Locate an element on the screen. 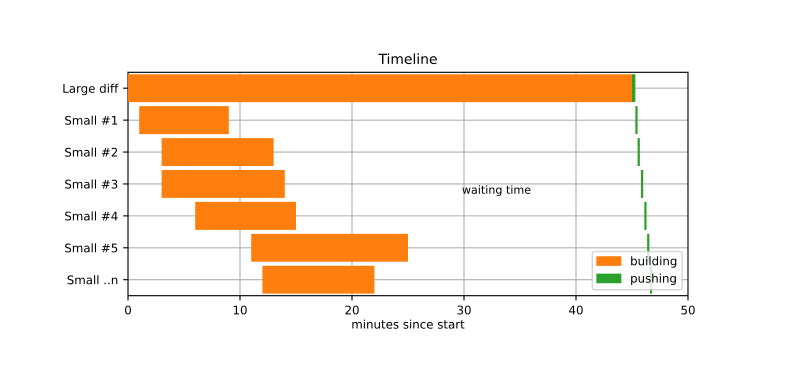  y-tick-label: Small #4 is located at coordinates (91, 216).